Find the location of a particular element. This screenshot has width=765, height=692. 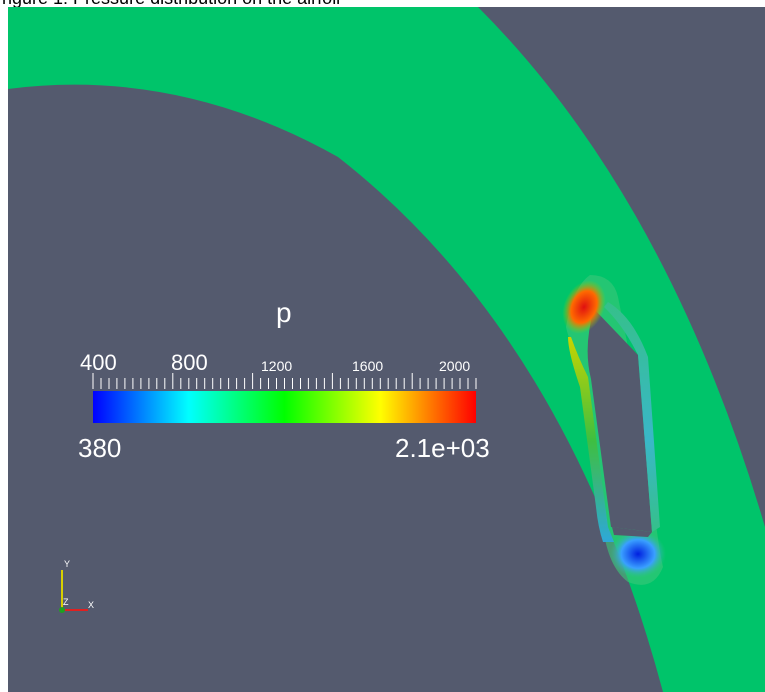

axis-z-label: Z is located at coordinates (66, 602).